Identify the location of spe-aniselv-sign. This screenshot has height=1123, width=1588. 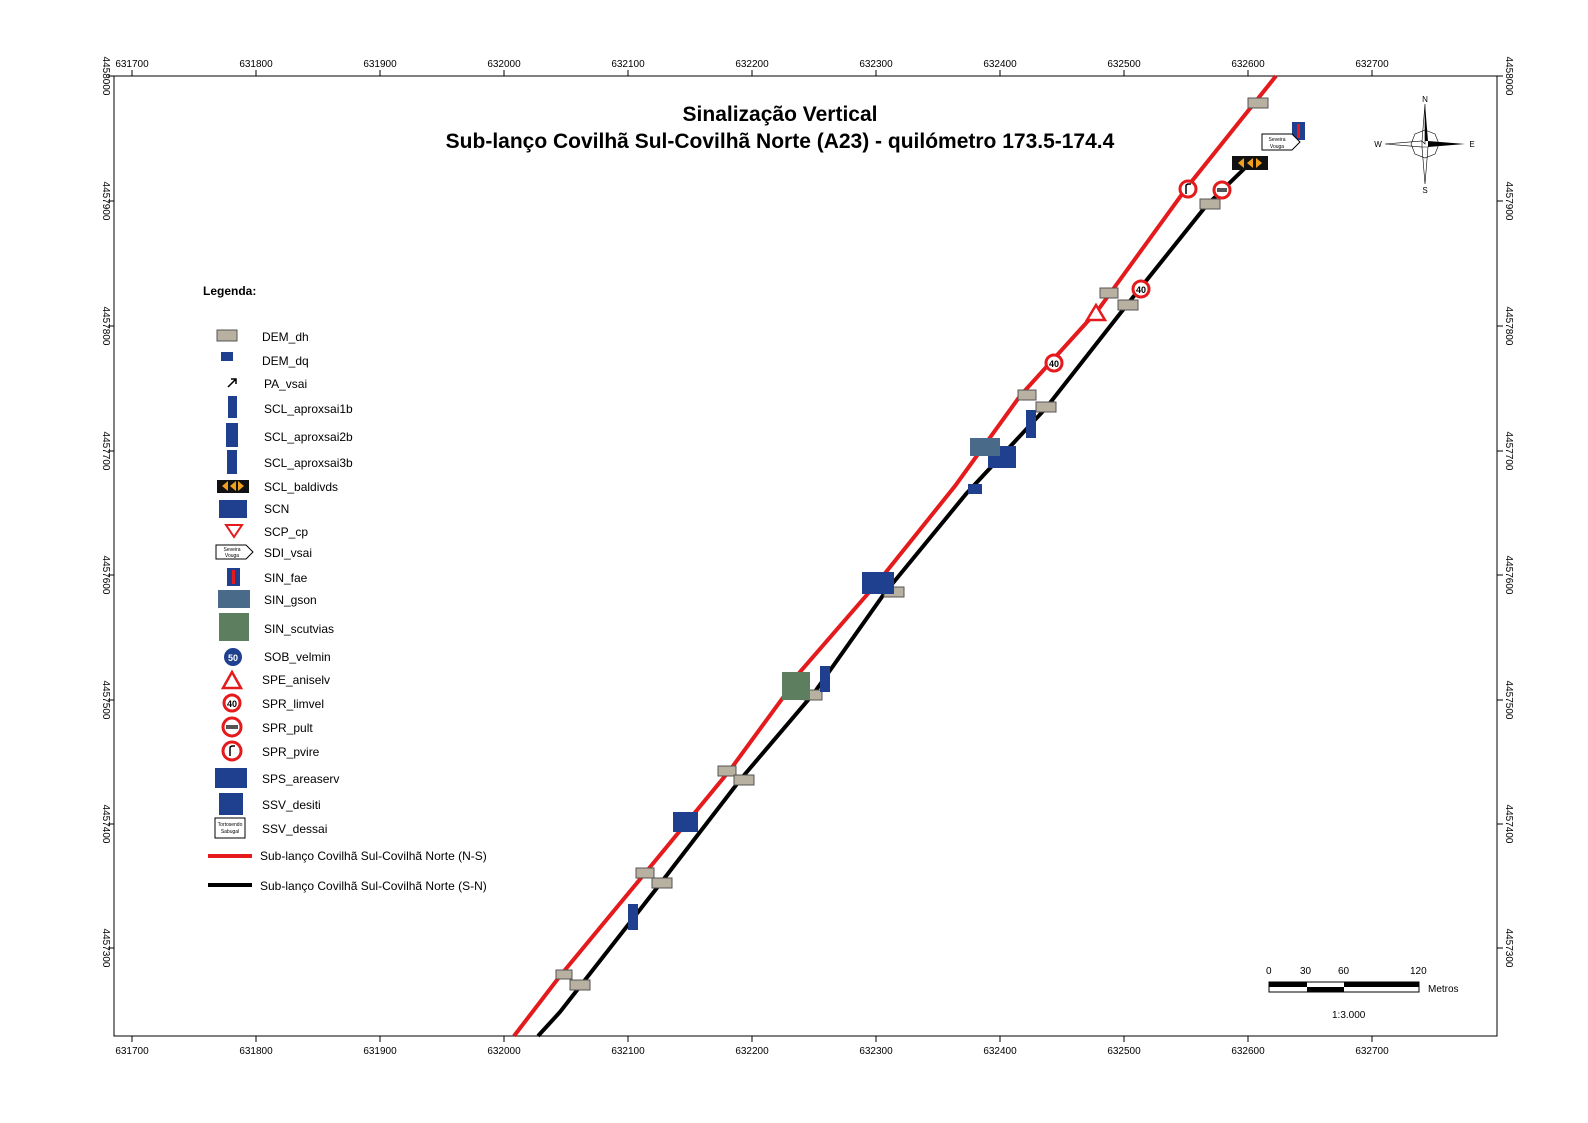
(1096, 312).